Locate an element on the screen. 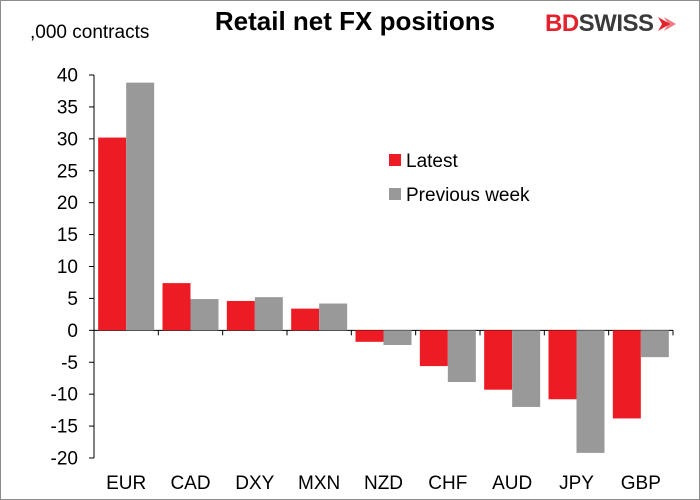  bar-previous-week-eur is located at coordinates (140, 206).